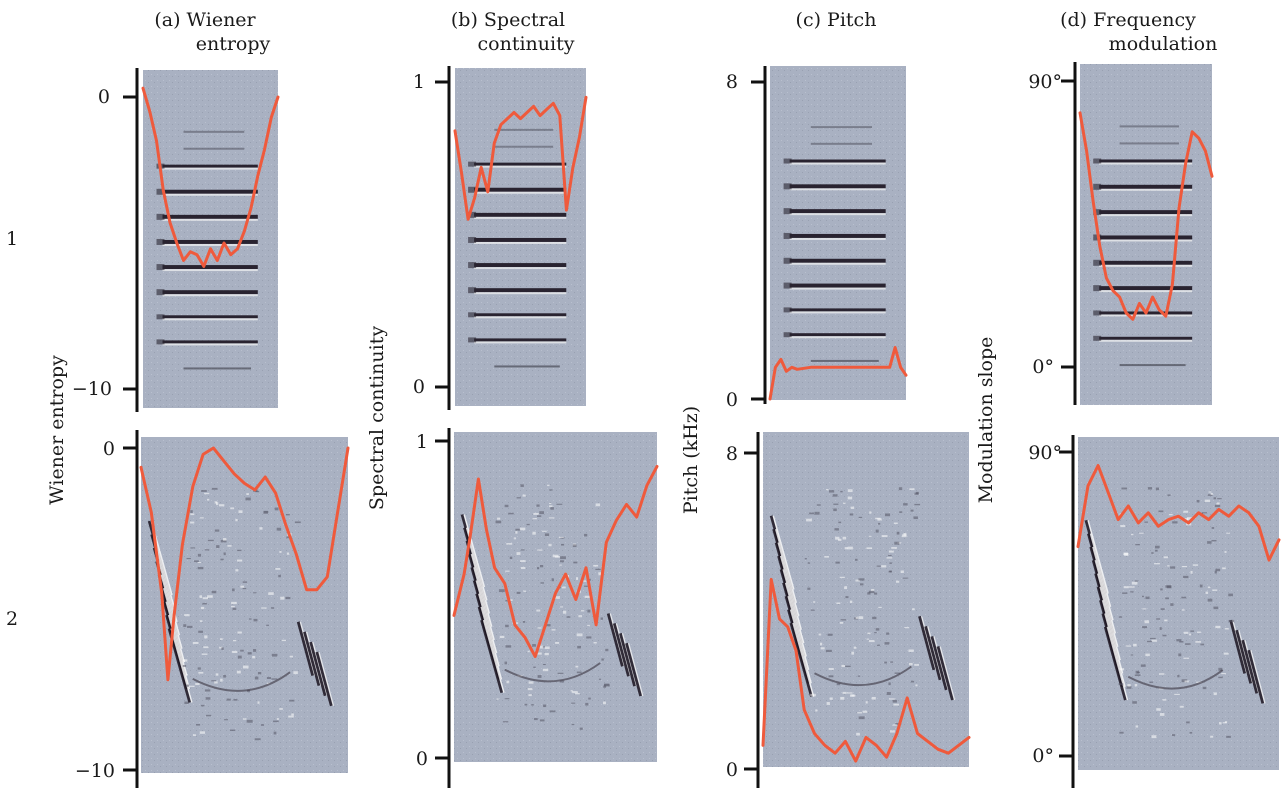  Describe the element at coordinates (377, 418) in the screenshot. I see `y-axis-label-b: Spectral continuity` at that location.